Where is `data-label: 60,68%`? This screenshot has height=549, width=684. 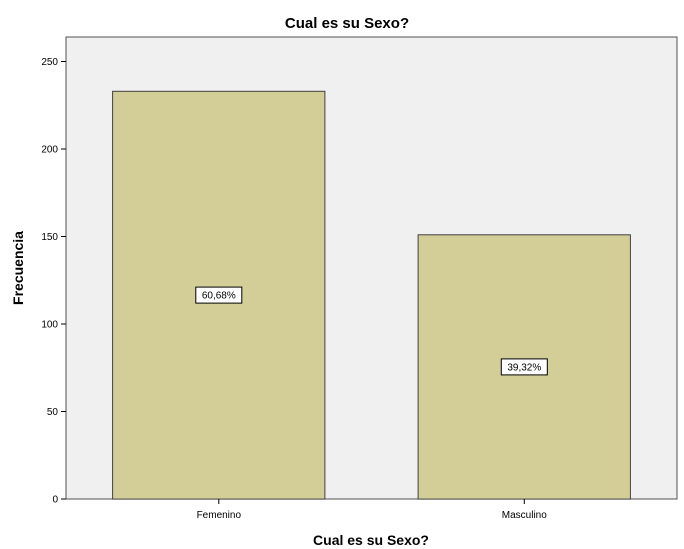 data-label: 60,68% is located at coordinates (219, 296).